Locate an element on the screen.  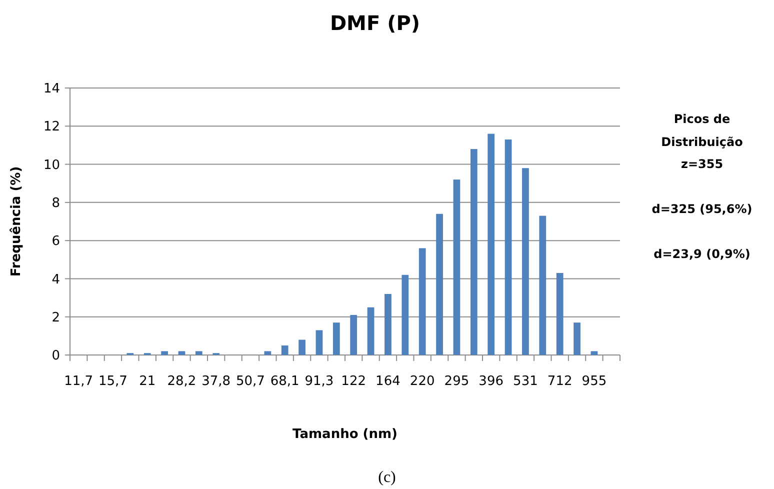
text: d=23,9 (0,9%) is located at coordinates (702, 254).